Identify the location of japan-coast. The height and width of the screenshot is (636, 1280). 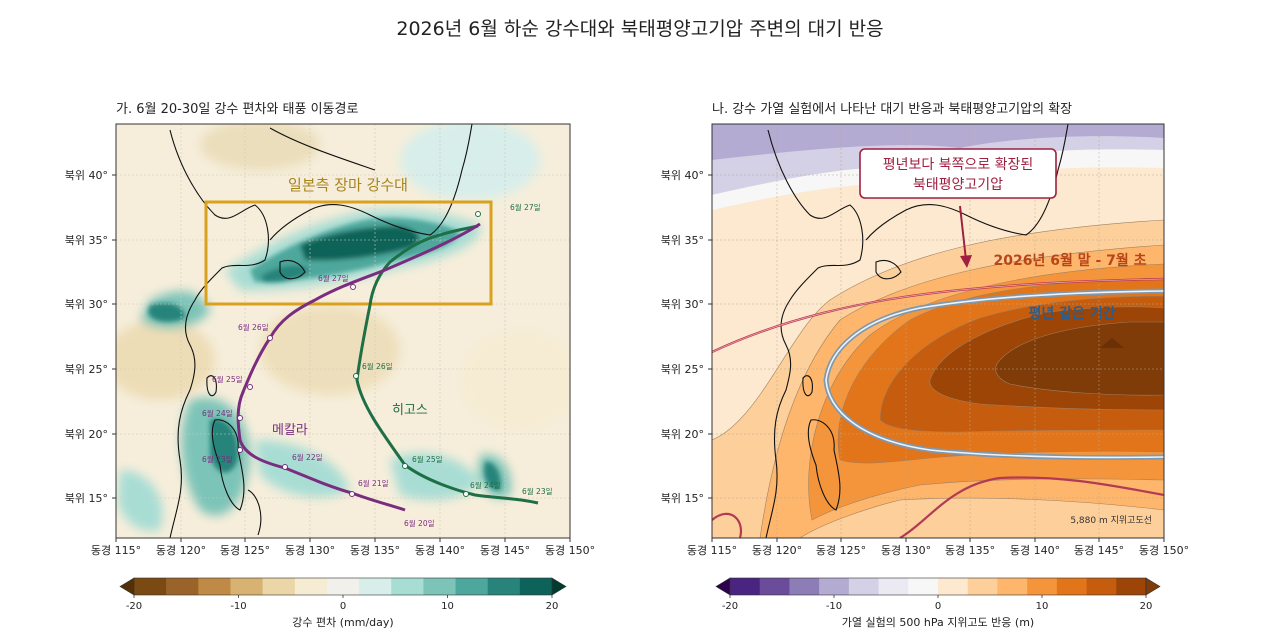
(371, 182).